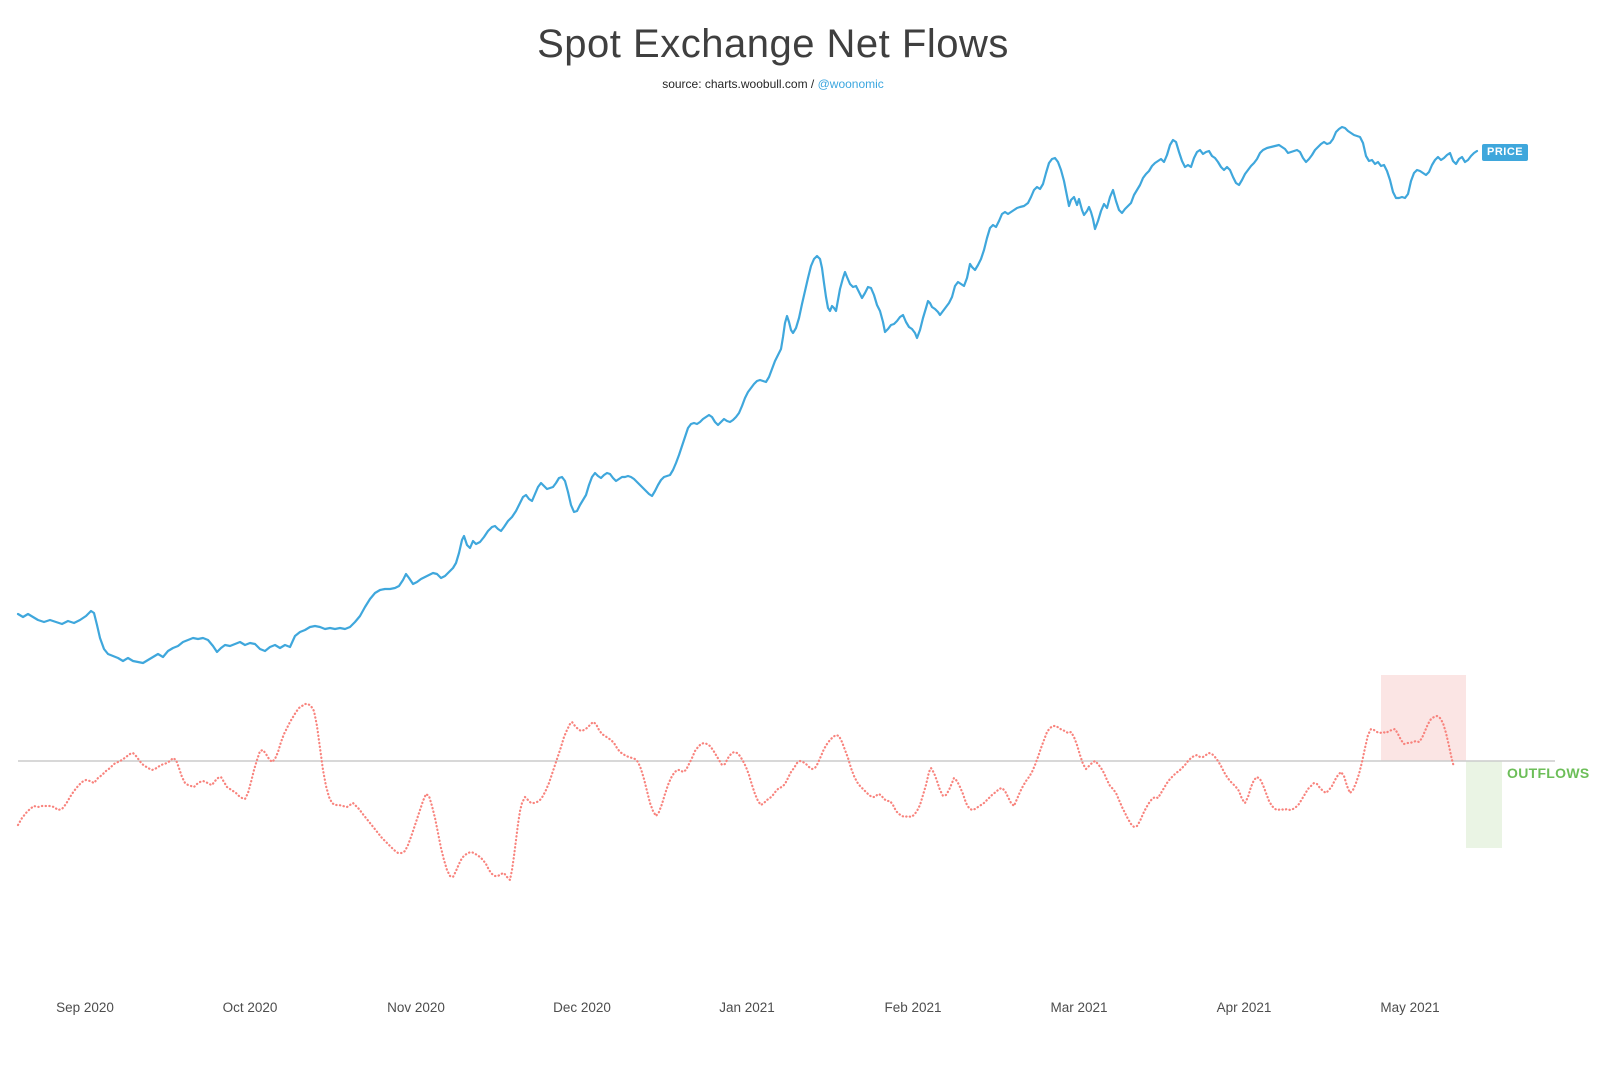  I want to click on x-axis-label-may-2021: May 2021, so click(1410, 1007).